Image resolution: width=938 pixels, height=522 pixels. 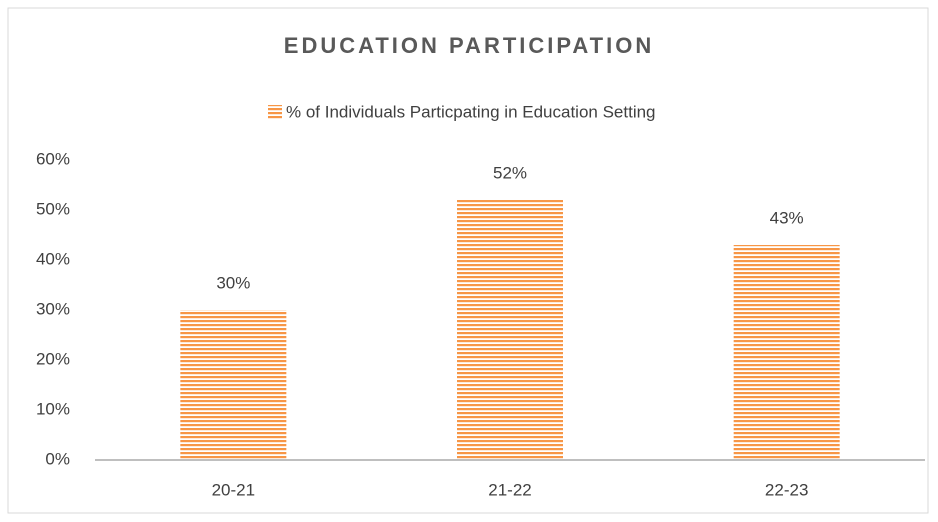 I want to click on y-tick-label: 10%, so click(x=53, y=408).